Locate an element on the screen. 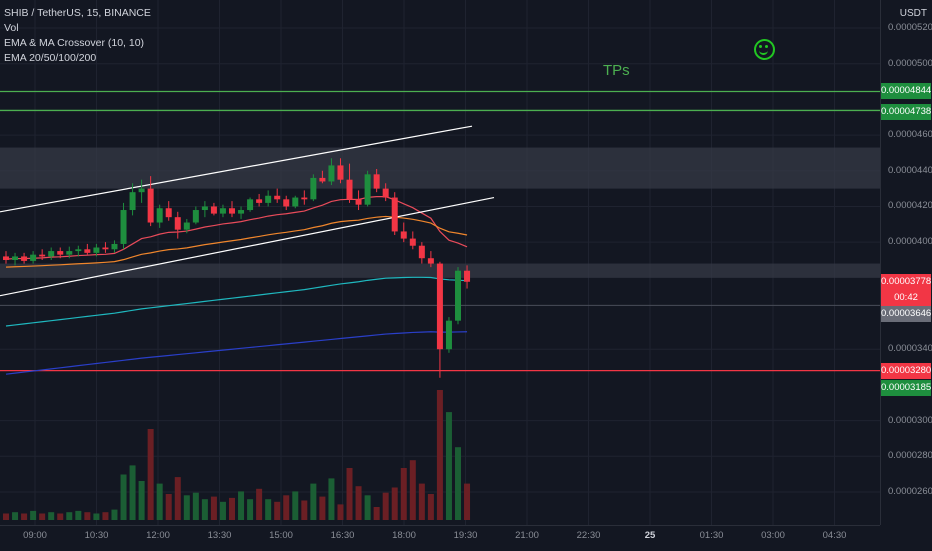 This screenshot has height=551, width=932. time-tick-label: 25 is located at coordinates (650, 535).